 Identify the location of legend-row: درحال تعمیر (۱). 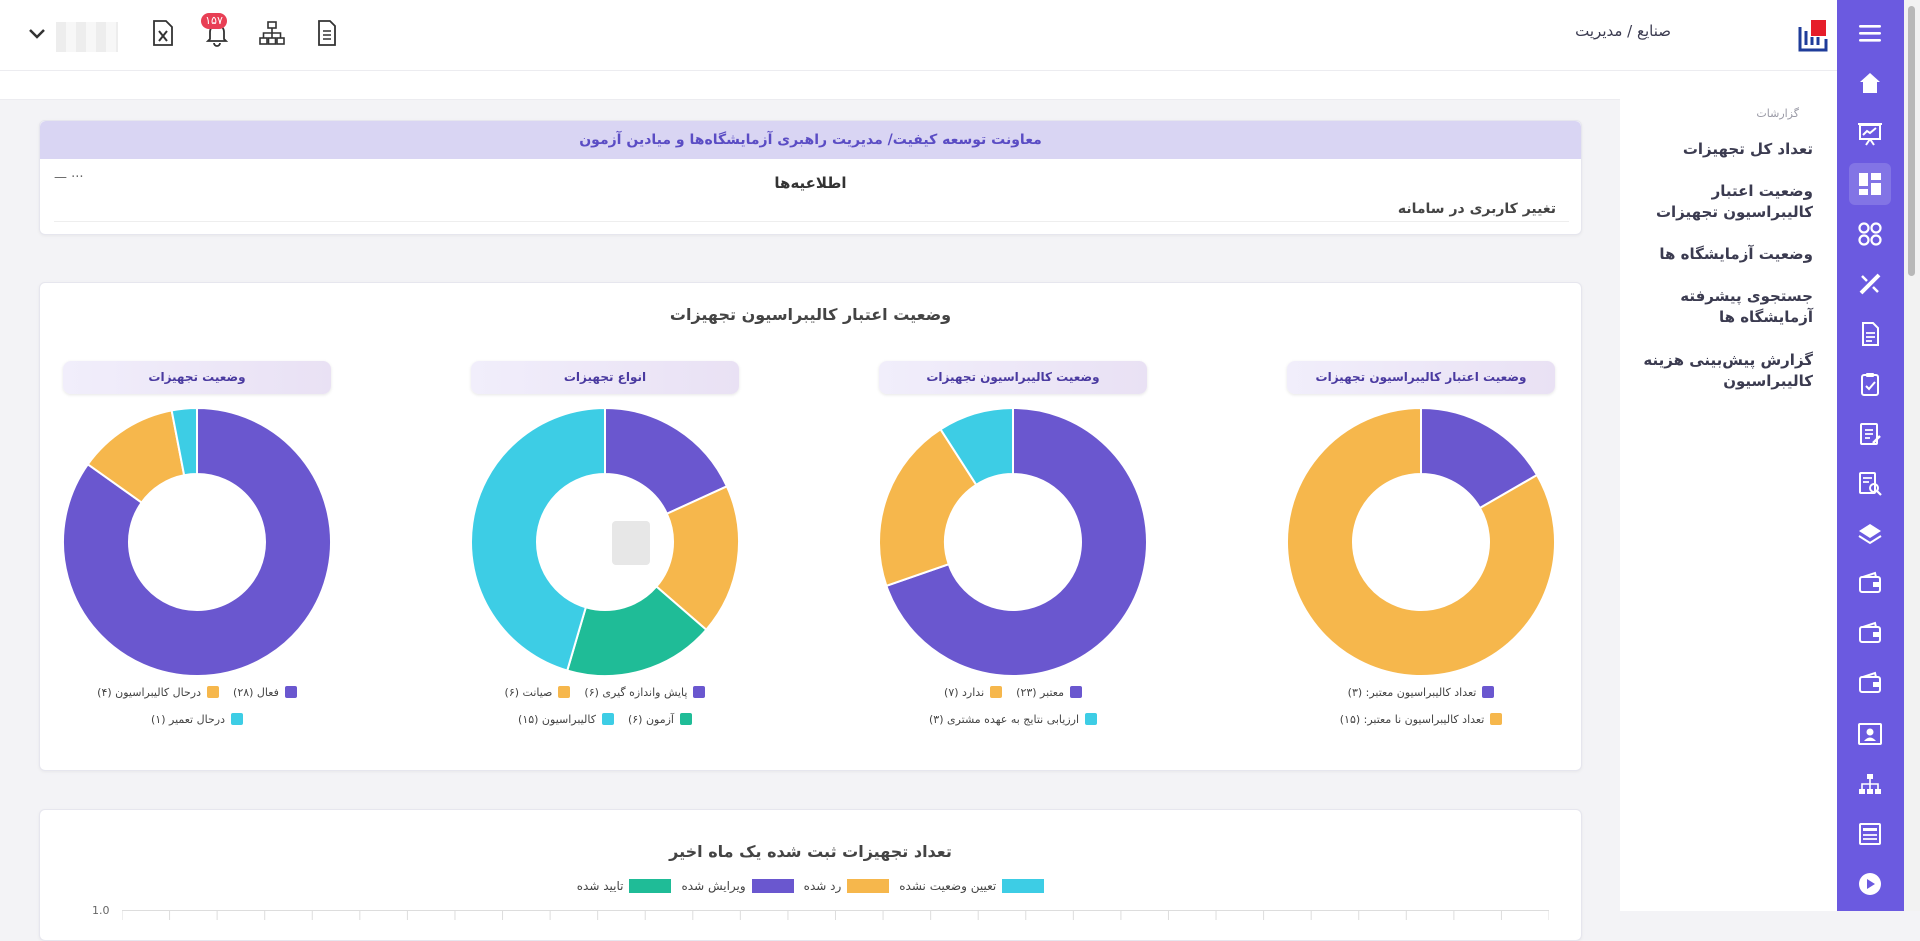
(197, 719).